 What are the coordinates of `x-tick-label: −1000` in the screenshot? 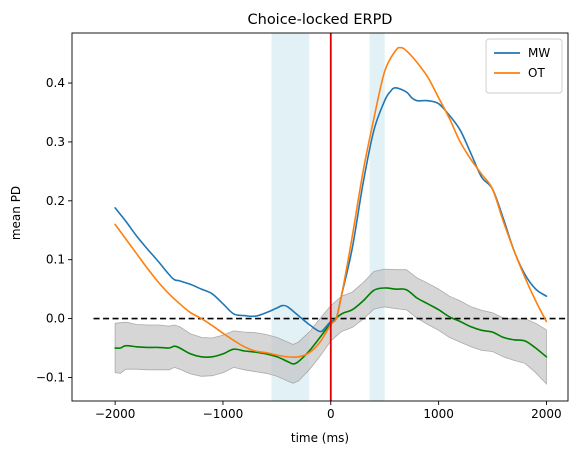 It's located at (223, 414).